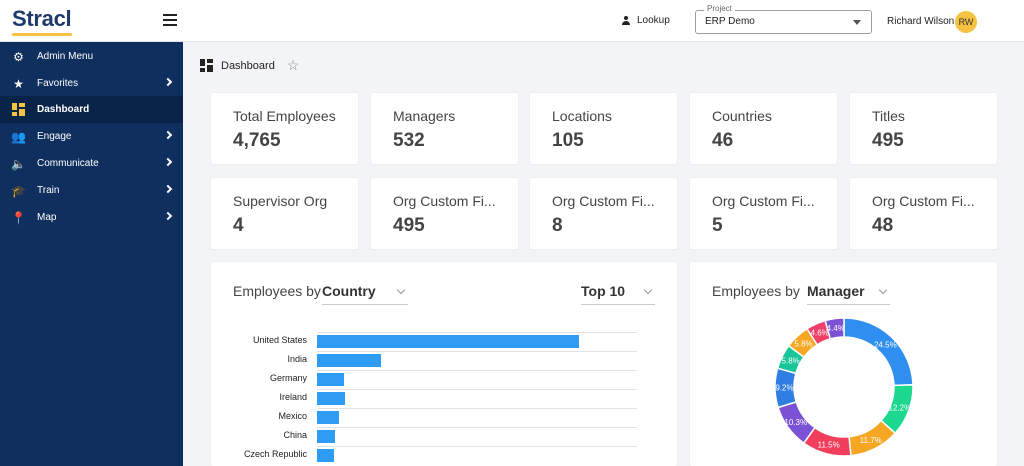  I want to click on group-by-value: Country, so click(349, 291).